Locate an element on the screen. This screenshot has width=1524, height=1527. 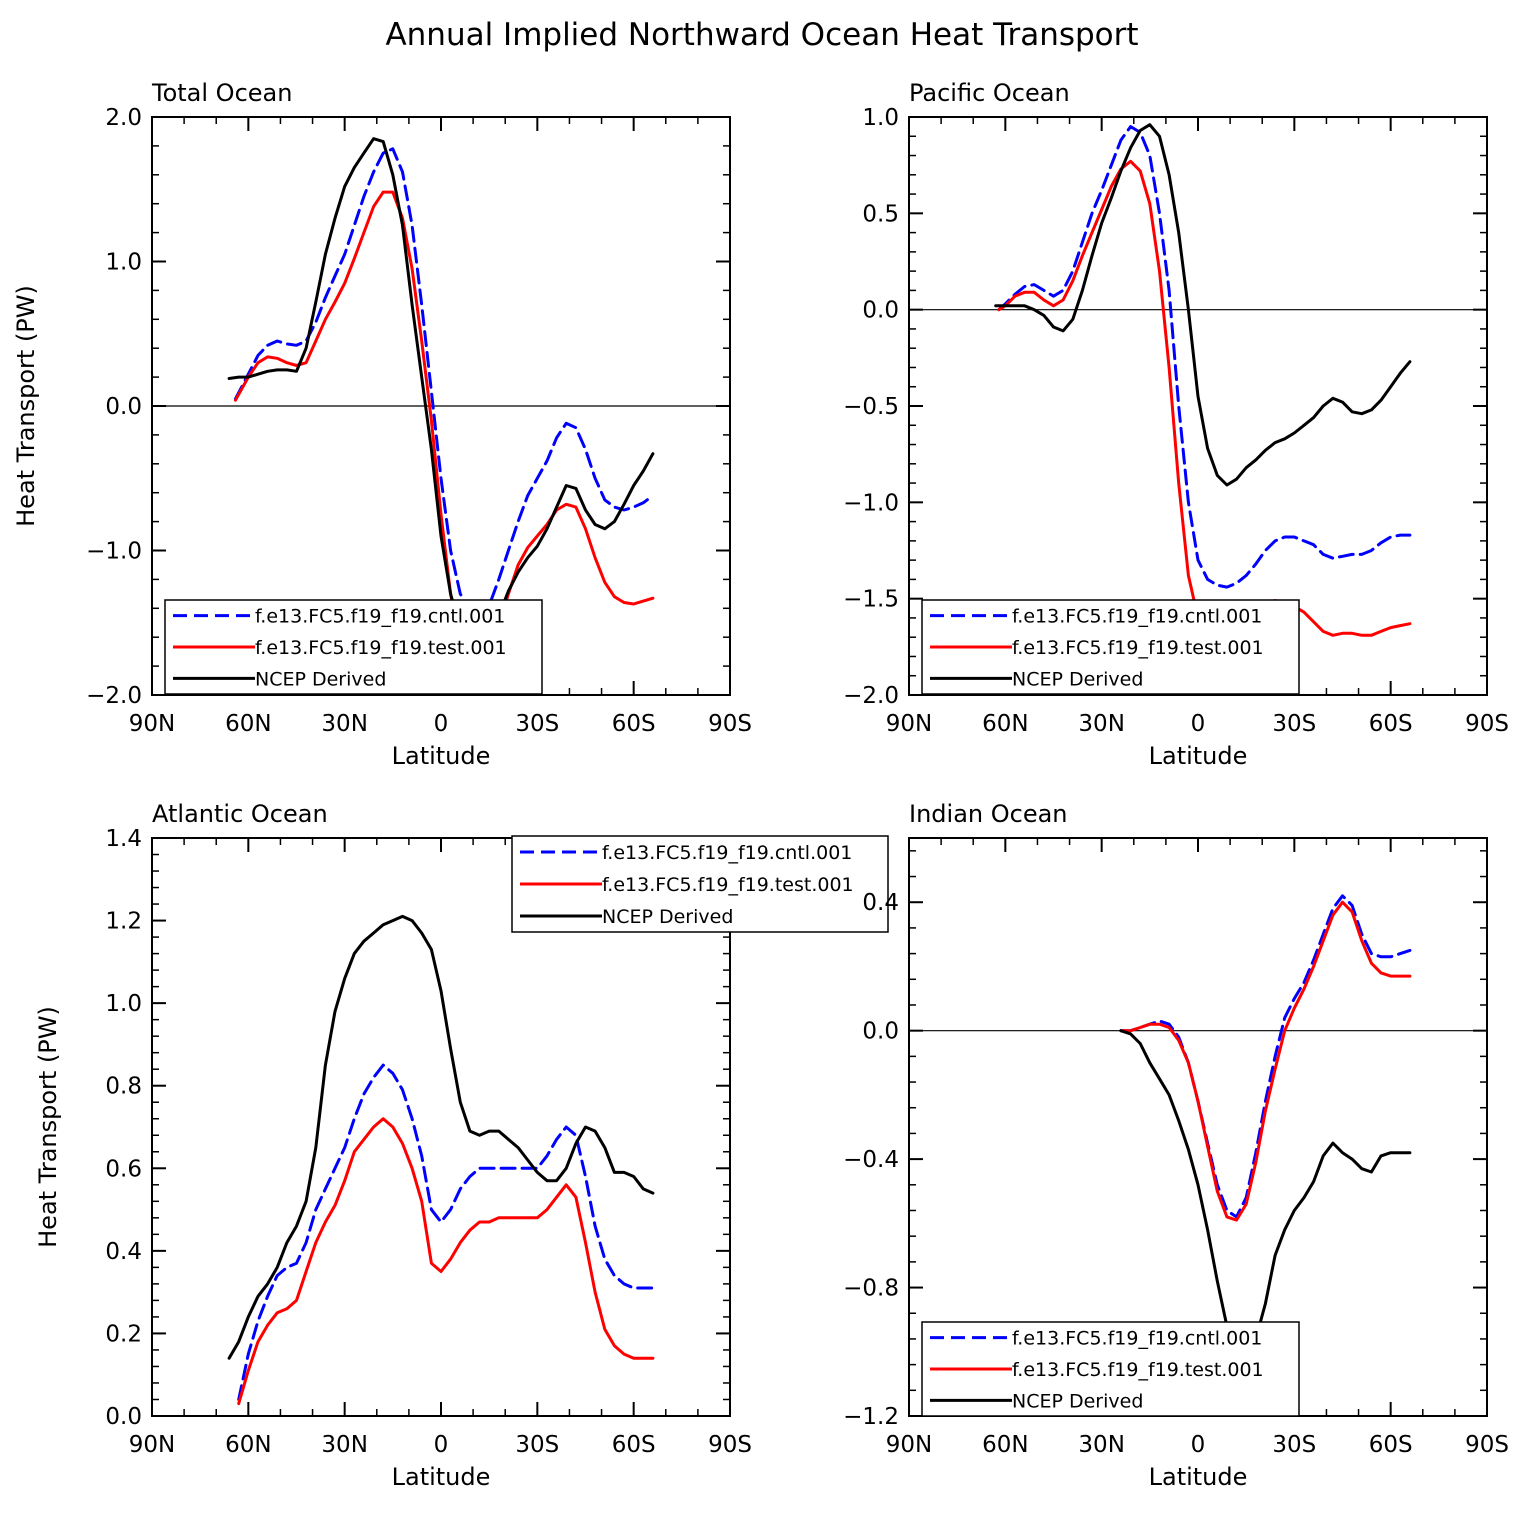
panel-title: Total Ocean is located at coordinates (221, 93).